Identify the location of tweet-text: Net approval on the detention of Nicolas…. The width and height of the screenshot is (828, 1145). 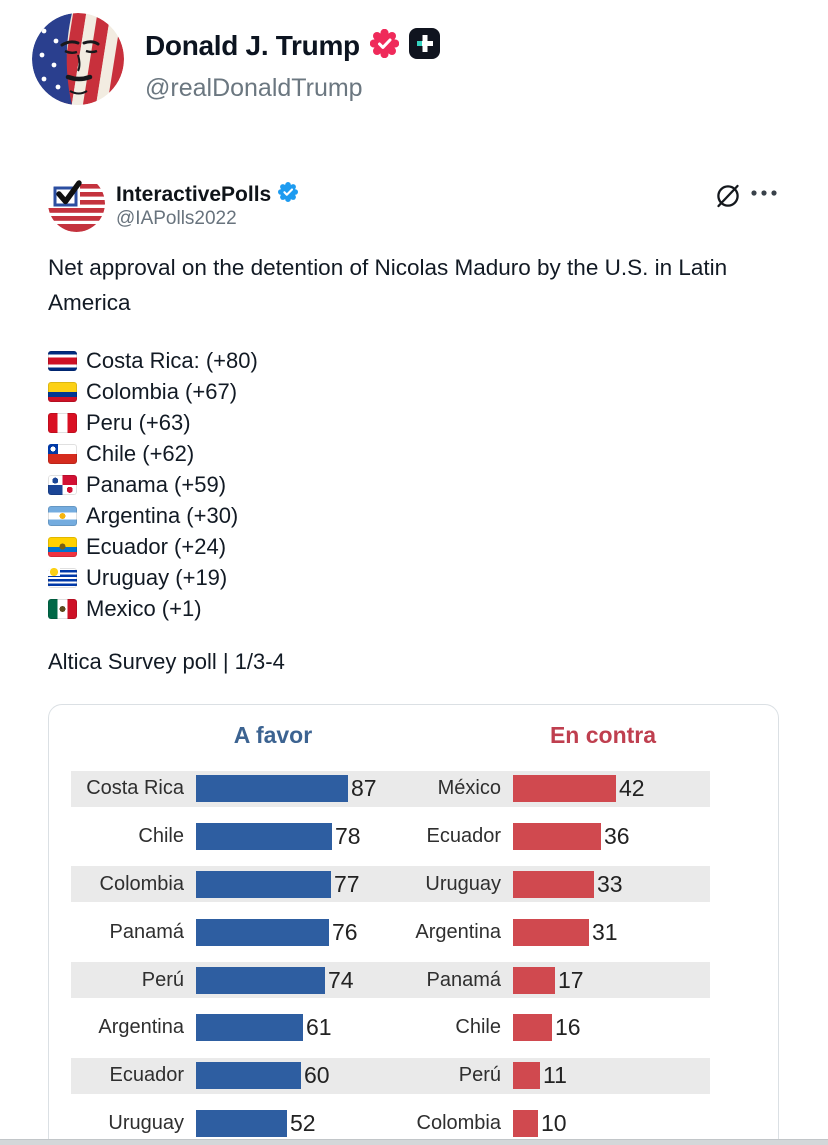
(388, 285).